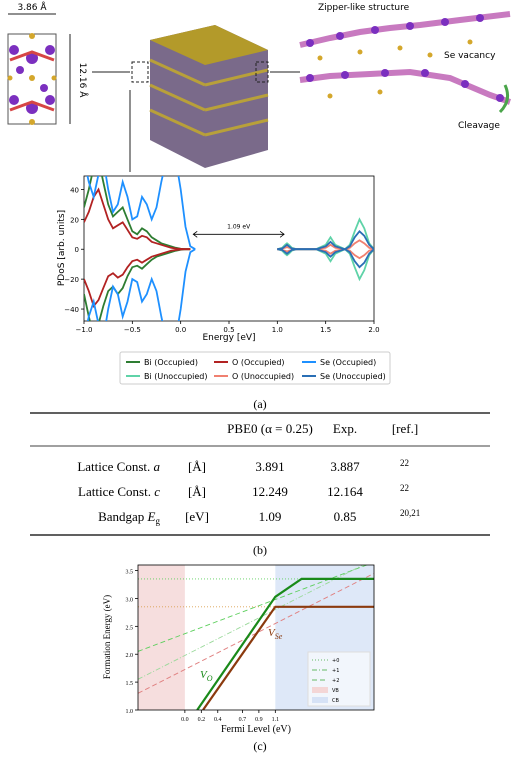  Describe the element at coordinates (32, 7) in the screenshot. I see `lattice-a-label: 3.86 Å` at that location.